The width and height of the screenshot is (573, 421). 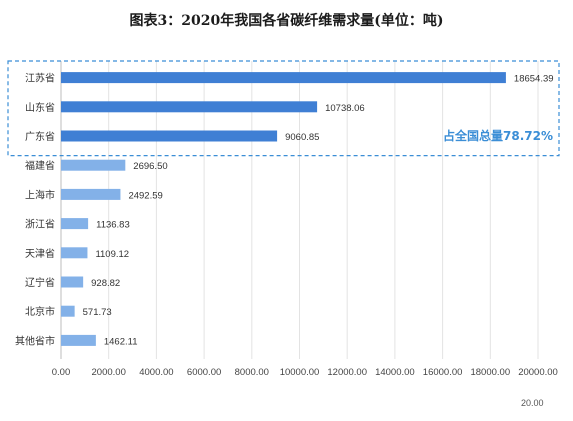 What do you see at coordinates (150, 166) in the screenshot?
I see `value-label: 2696.50` at bounding box center [150, 166].